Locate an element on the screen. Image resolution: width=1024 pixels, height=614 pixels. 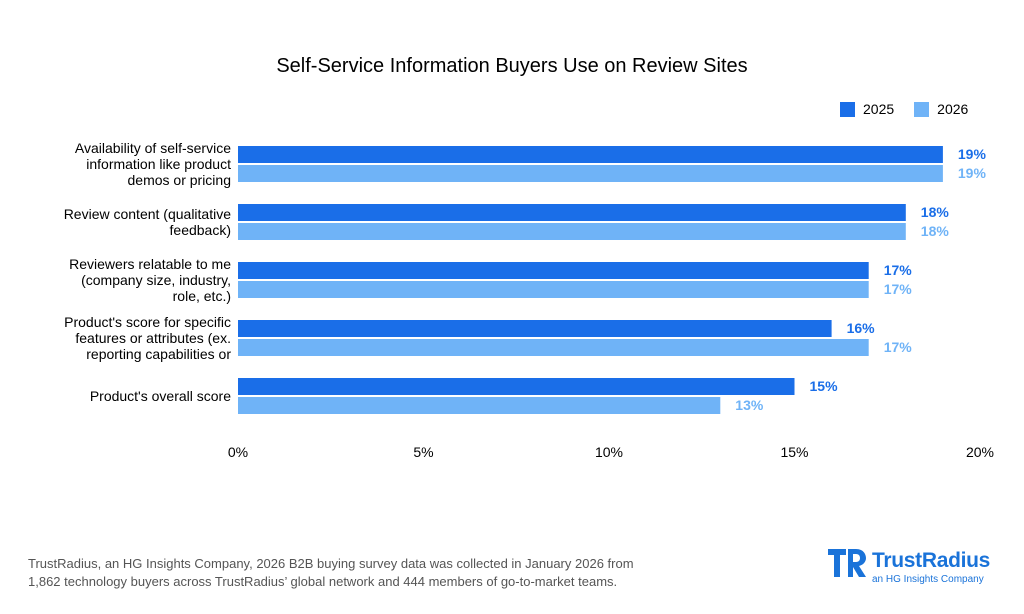
x-tick-label: 15% is located at coordinates (794, 452).